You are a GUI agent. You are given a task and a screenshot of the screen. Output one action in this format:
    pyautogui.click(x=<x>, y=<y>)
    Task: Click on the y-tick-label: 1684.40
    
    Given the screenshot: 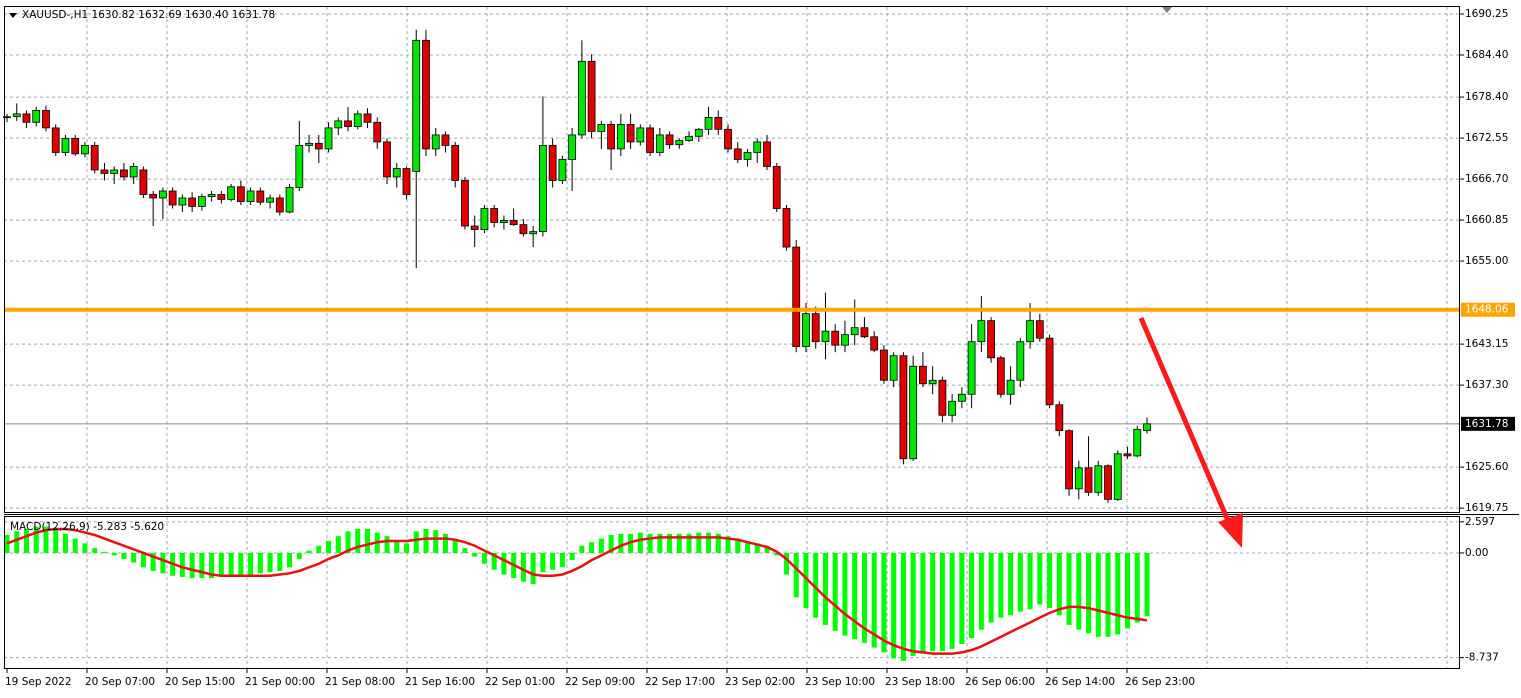 What is the action you would take?
    pyautogui.click(x=1486, y=55)
    